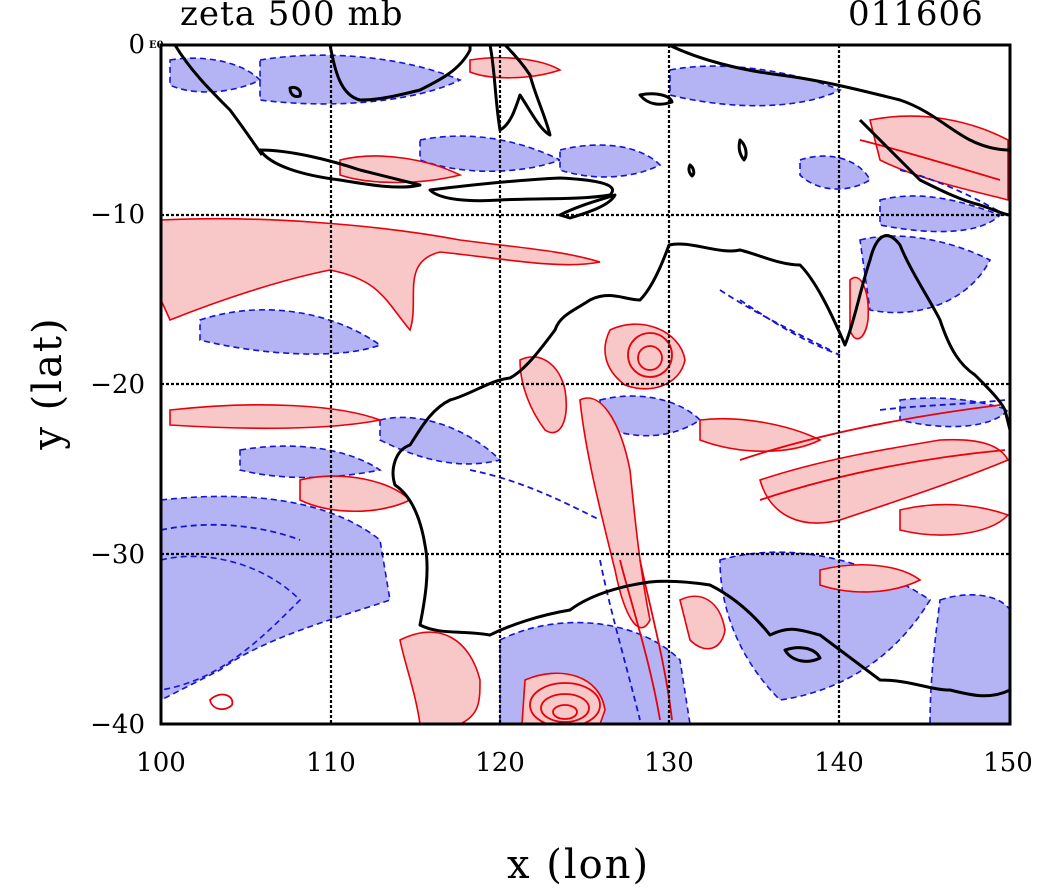  I want to click on x-axis-label: x (lon), so click(579, 865).